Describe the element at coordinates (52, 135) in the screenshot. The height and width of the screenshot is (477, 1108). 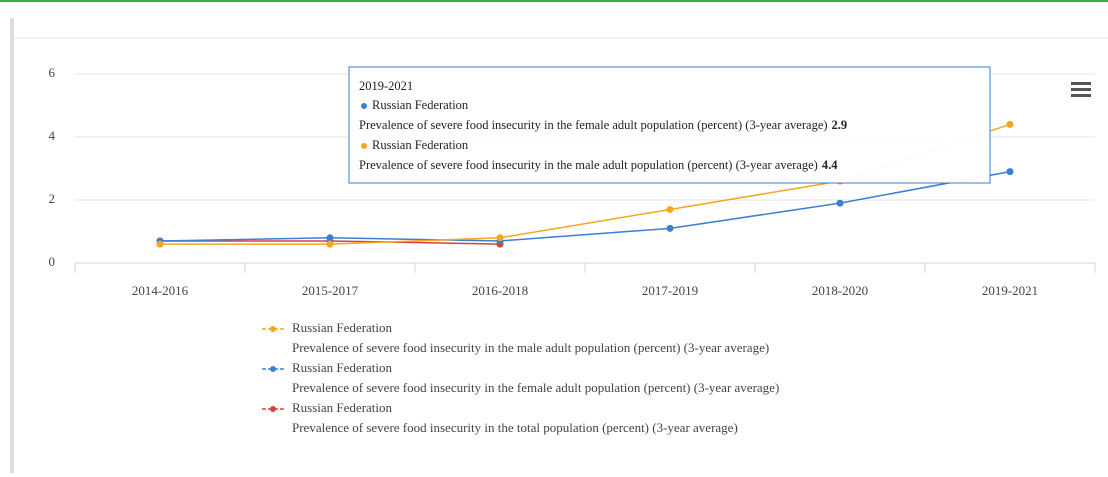
I see `y-tick-label: 4` at that location.